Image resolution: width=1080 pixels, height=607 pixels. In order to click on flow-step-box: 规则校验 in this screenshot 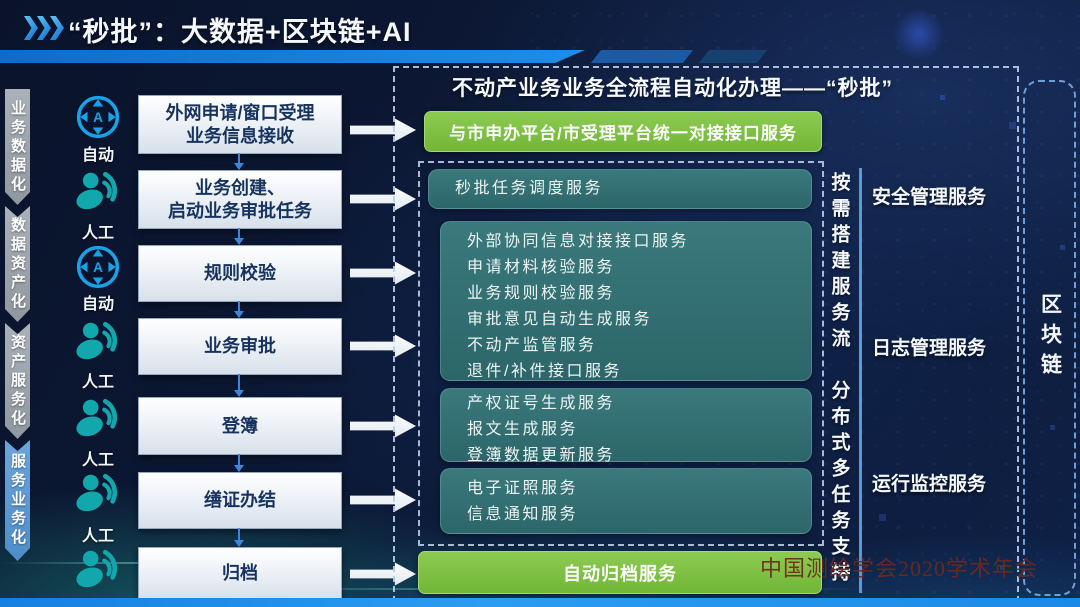, I will do `click(240, 273)`.